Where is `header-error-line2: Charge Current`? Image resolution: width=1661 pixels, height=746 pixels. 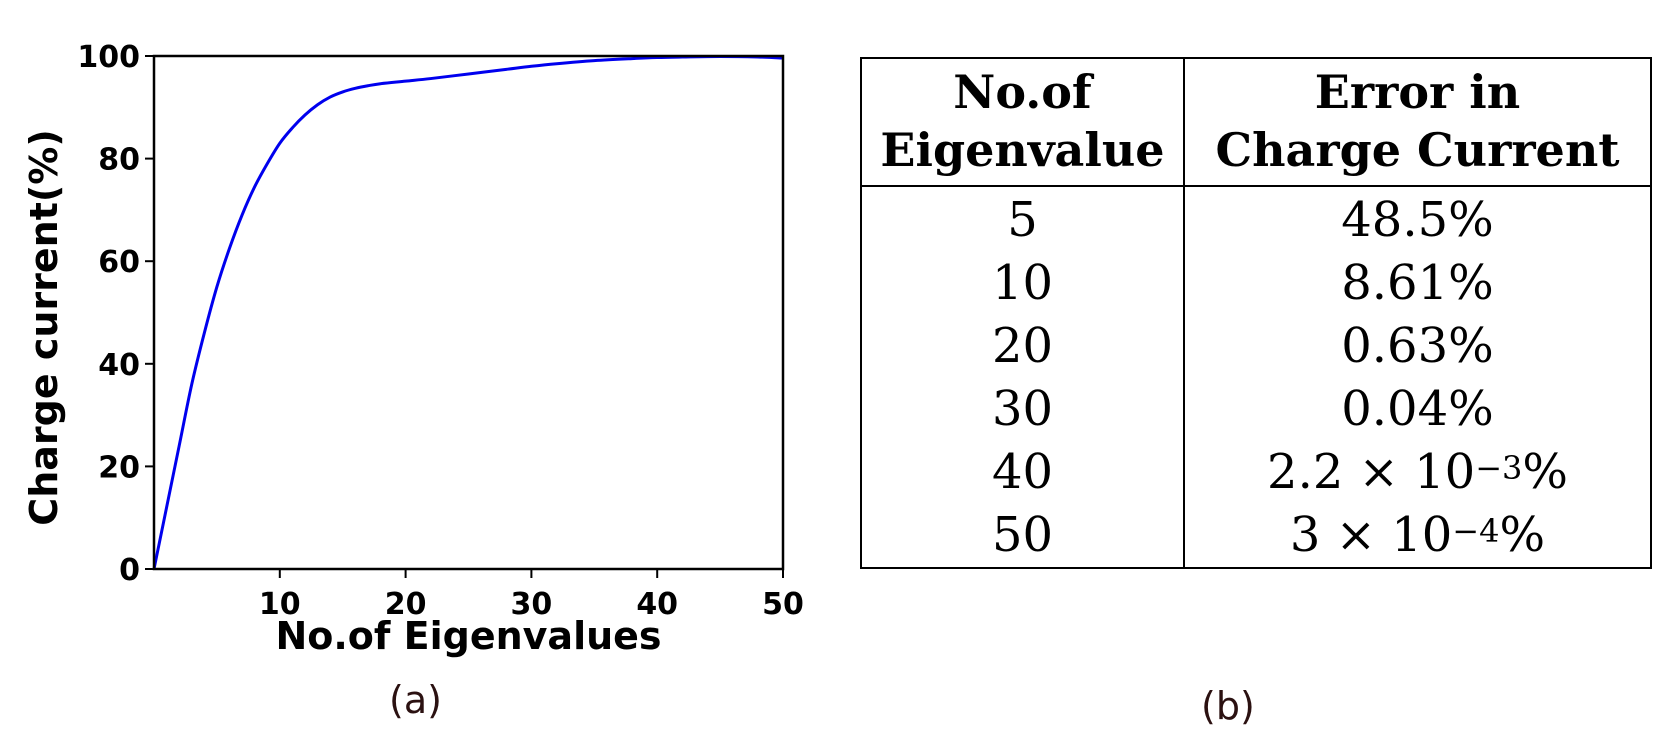
header-error-line2: Charge Current is located at coordinates (1417, 150).